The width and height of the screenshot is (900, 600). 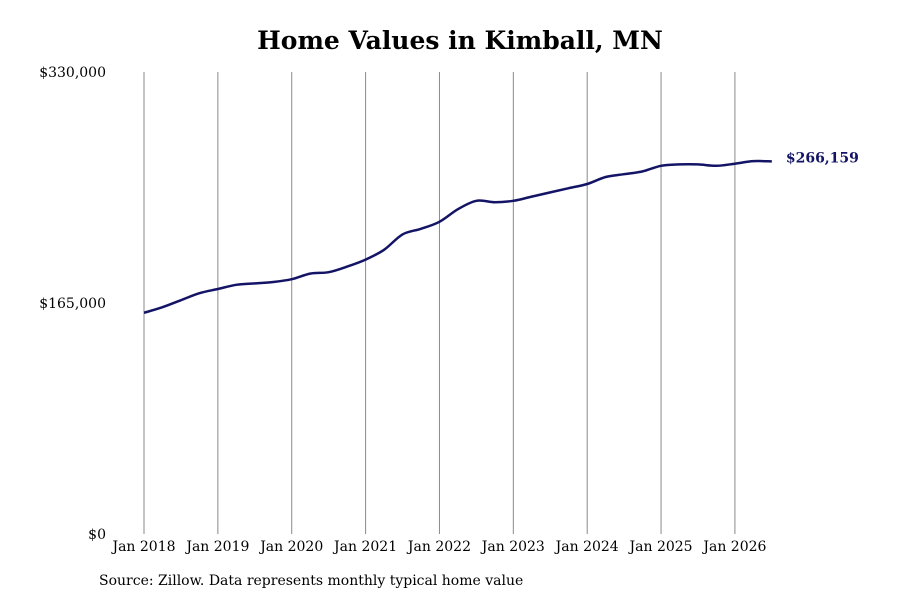 I want to click on y-tick-label: $330,000, so click(x=72, y=73).